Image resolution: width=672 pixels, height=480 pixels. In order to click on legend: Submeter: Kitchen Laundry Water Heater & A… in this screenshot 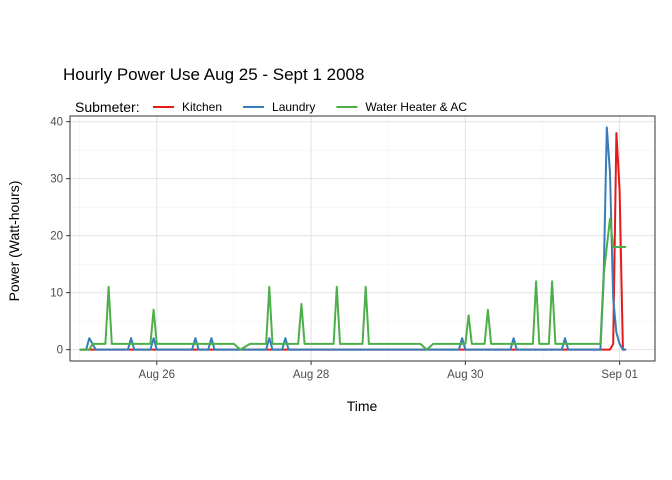, I will do `click(271, 107)`.